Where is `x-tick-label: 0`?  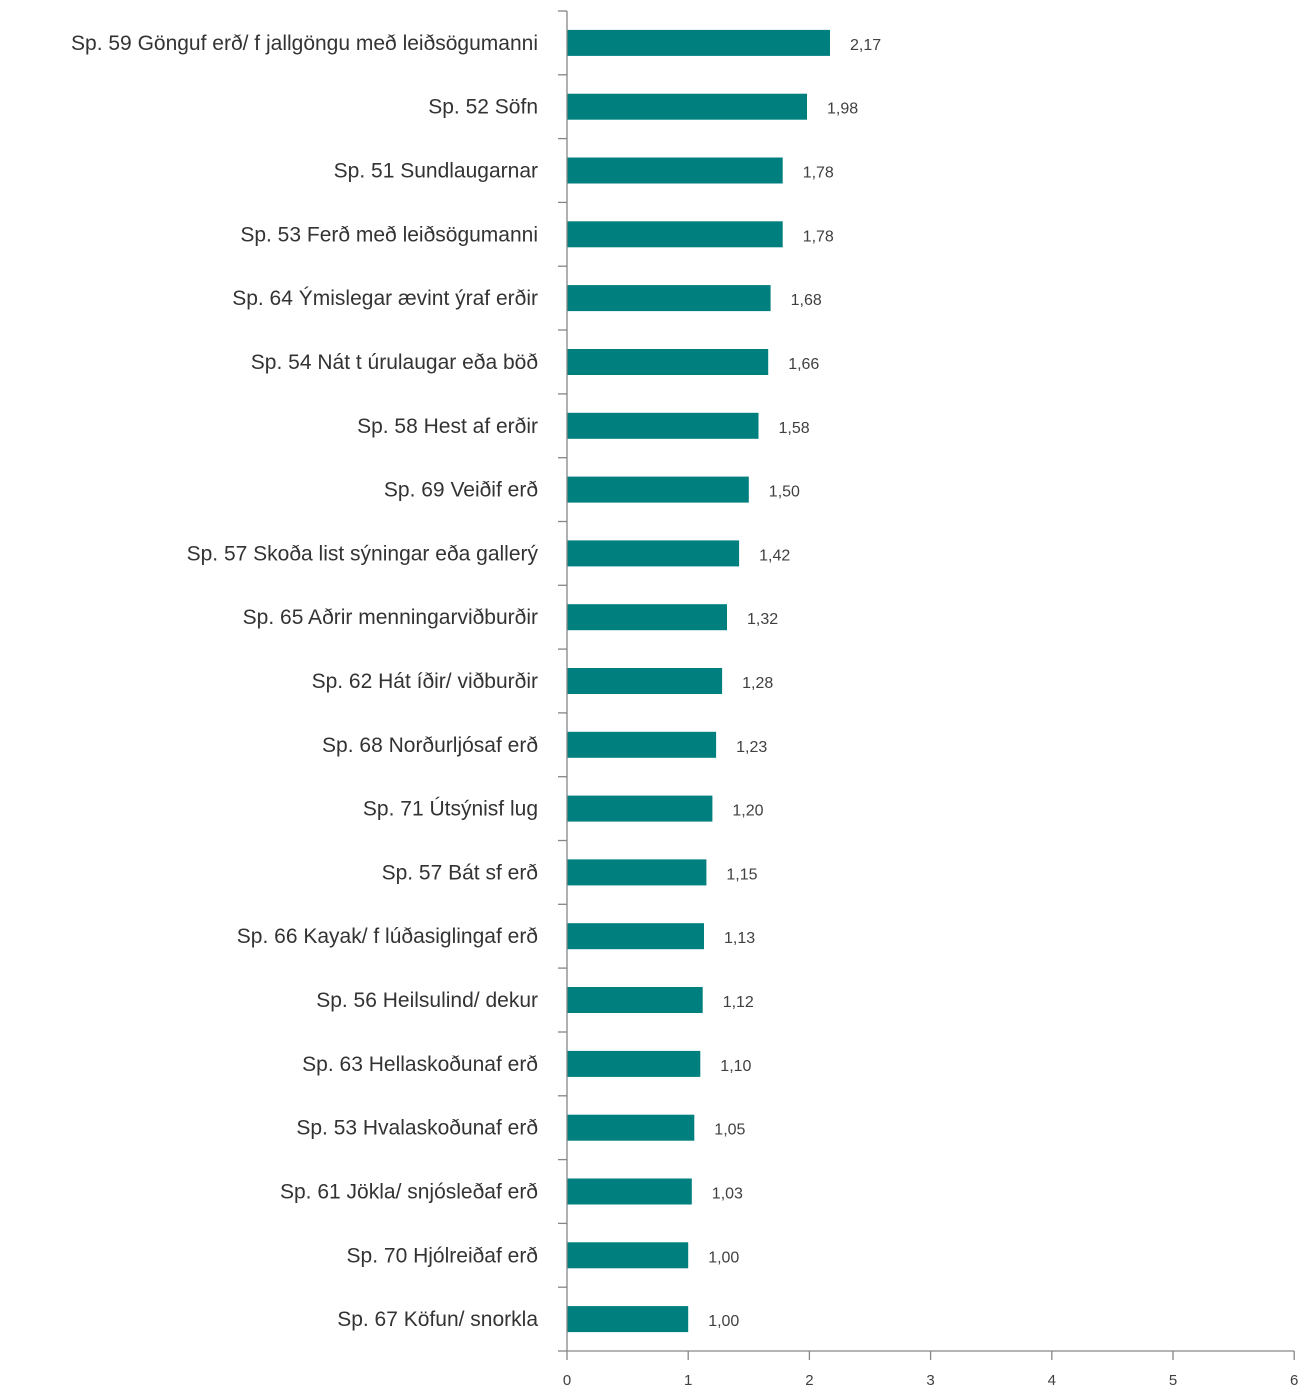 x-tick-label: 0 is located at coordinates (567, 1380).